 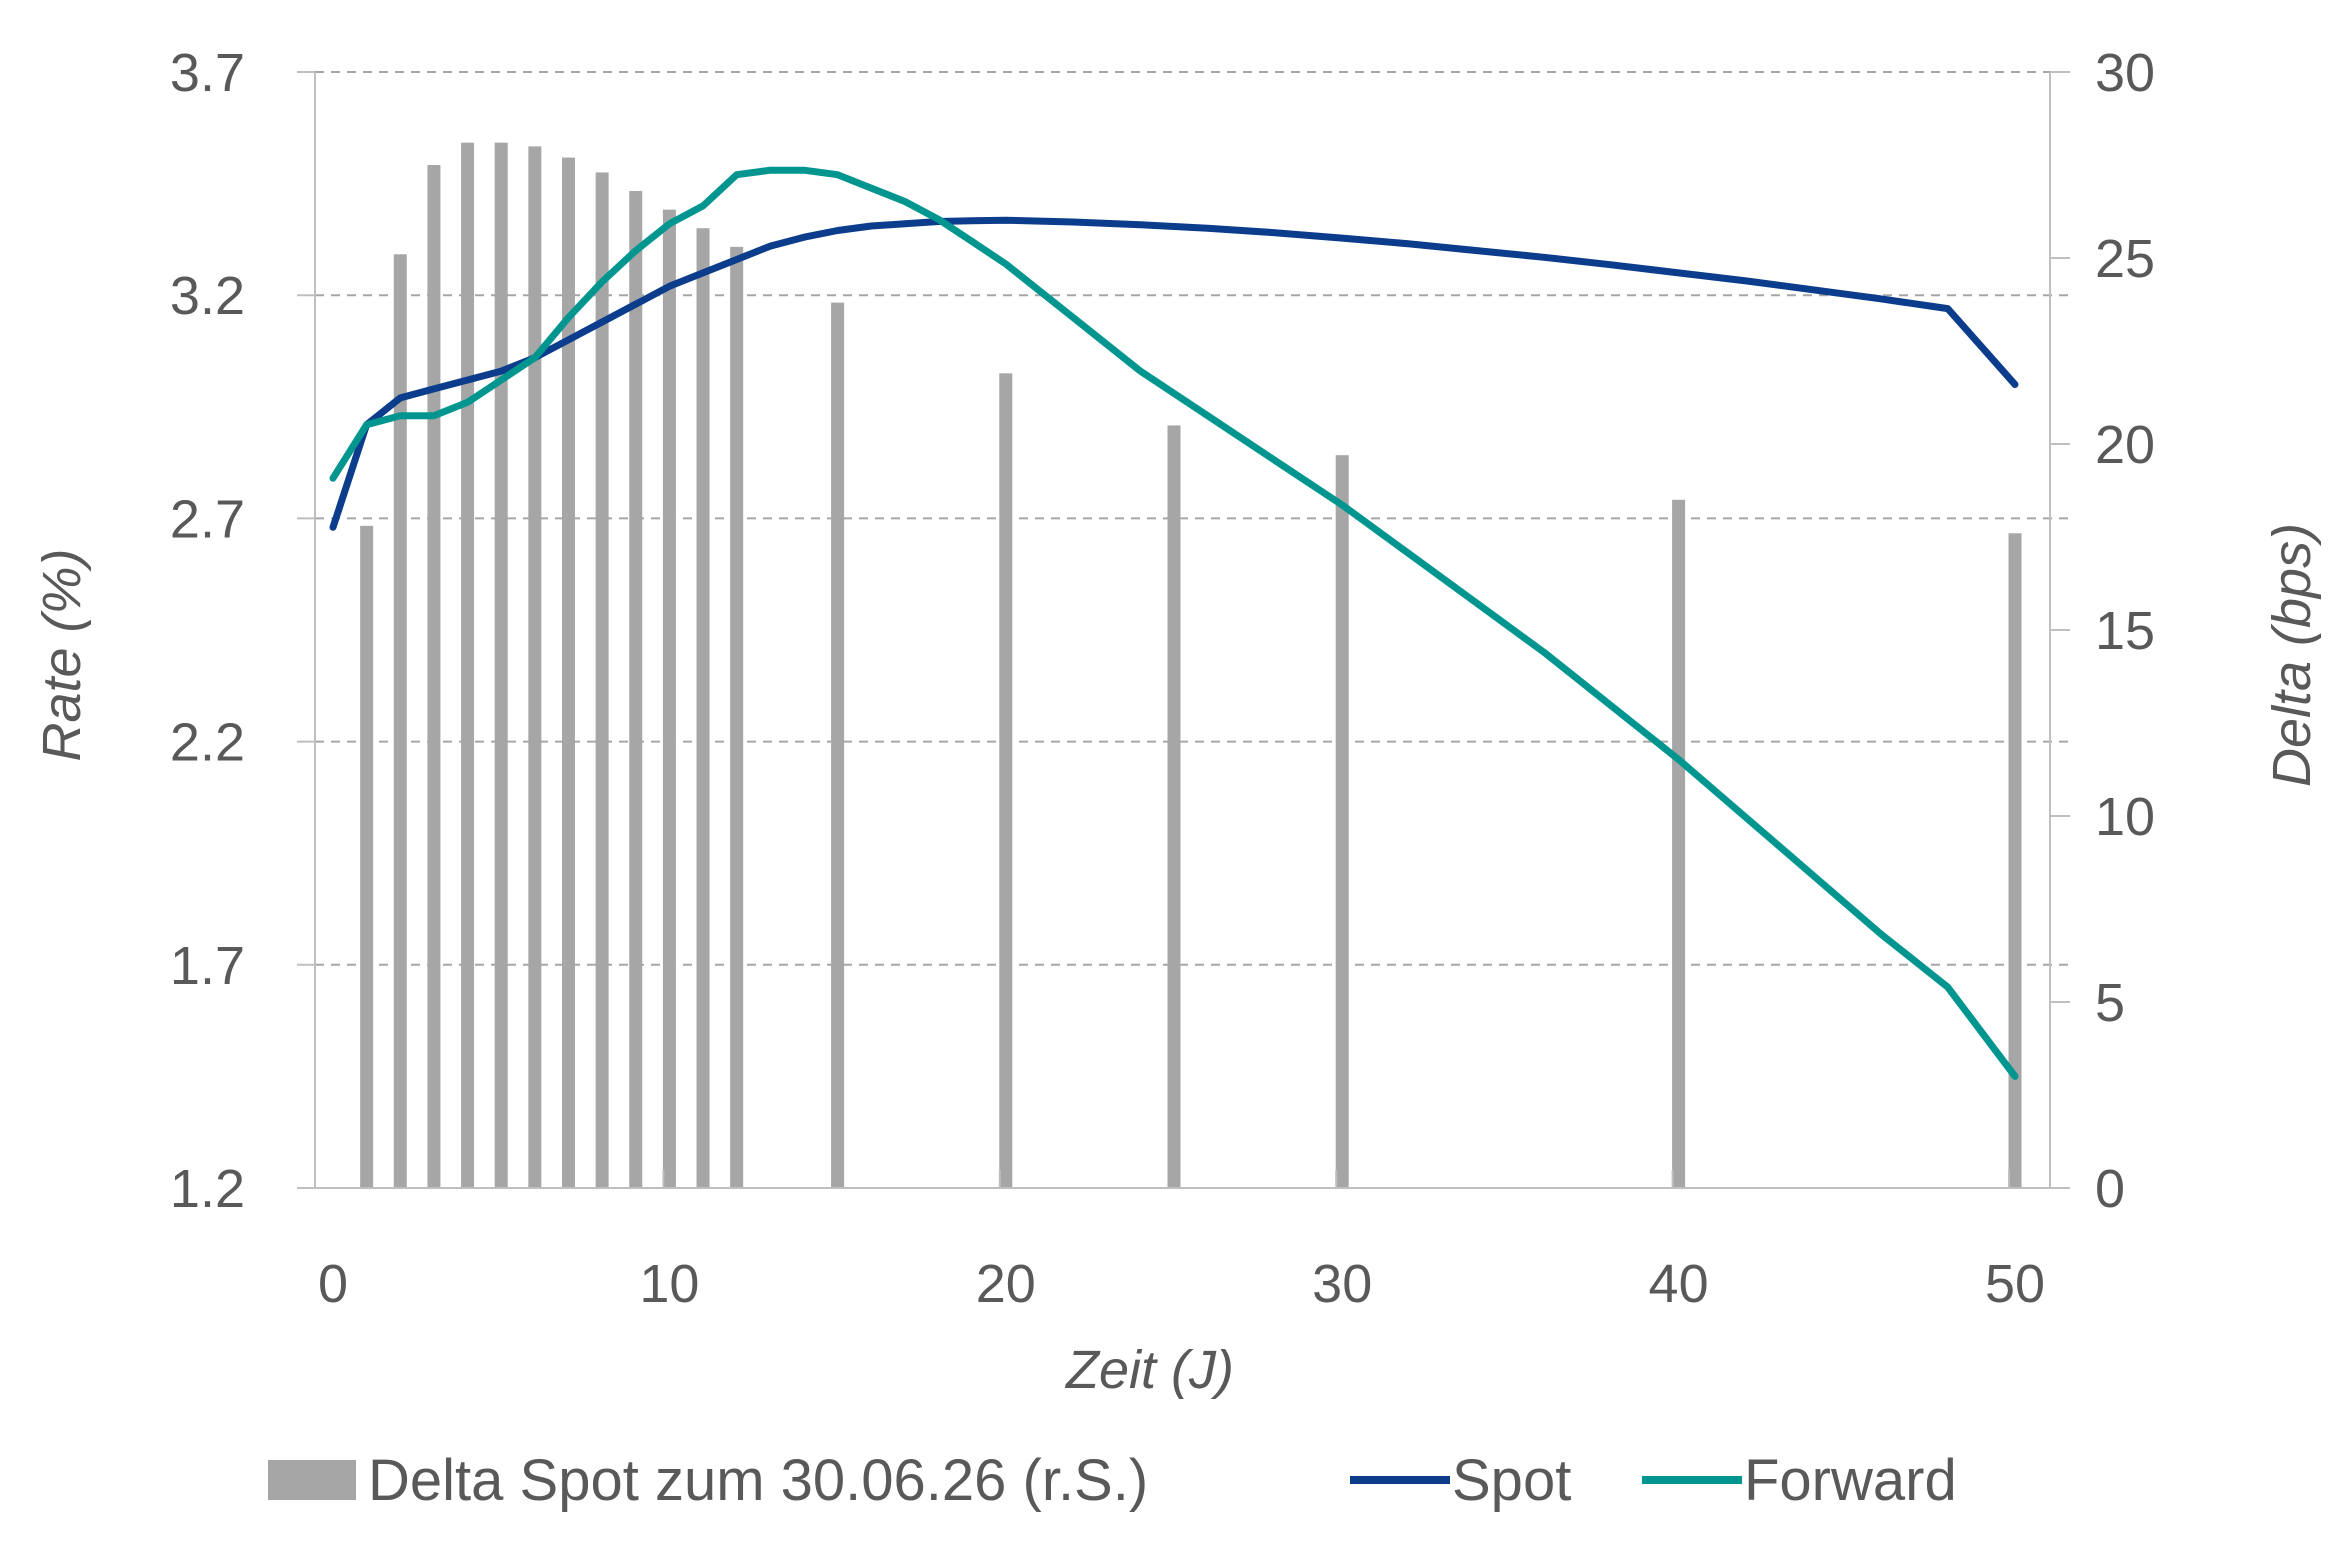 What do you see at coordinates (2110, 1003) in the screenshot?
I see `right-tick-label: 5` at bounding box center [2110, 1003].